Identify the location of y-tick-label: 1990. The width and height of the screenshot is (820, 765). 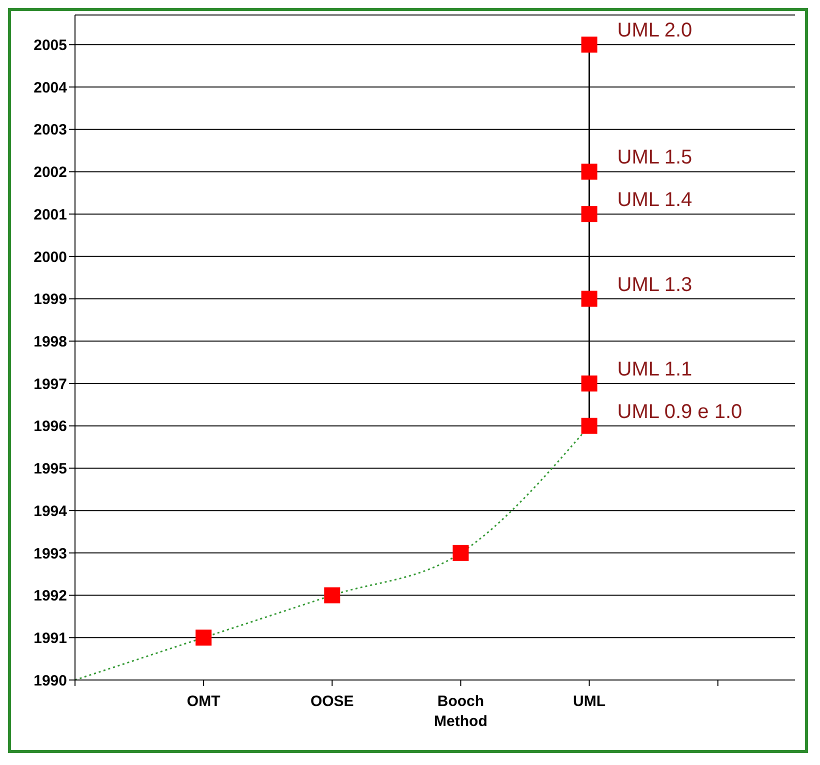
(50, 681).